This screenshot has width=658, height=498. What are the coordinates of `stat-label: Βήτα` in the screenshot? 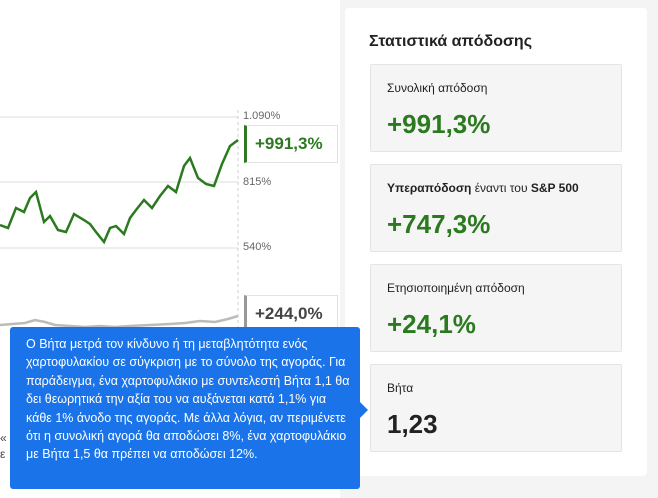 It's located at (400, 388).